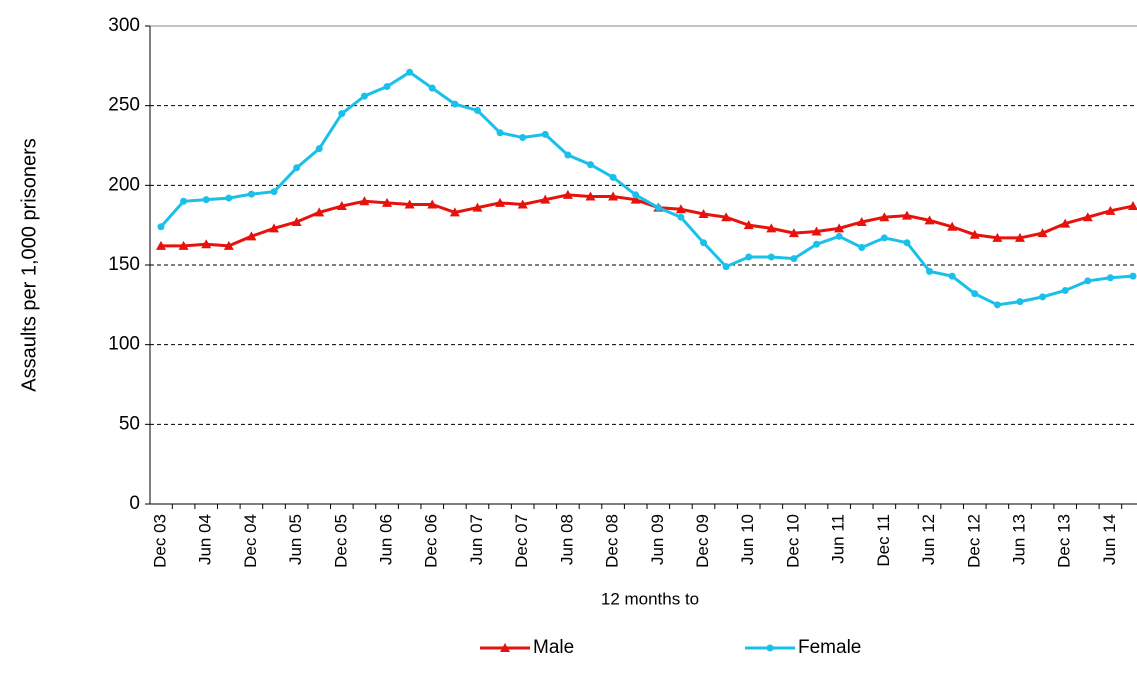  What do you see at coordinates (553, 647) in the screenshot?
I see `legend-label: Male` at bounding box center [553, 647].